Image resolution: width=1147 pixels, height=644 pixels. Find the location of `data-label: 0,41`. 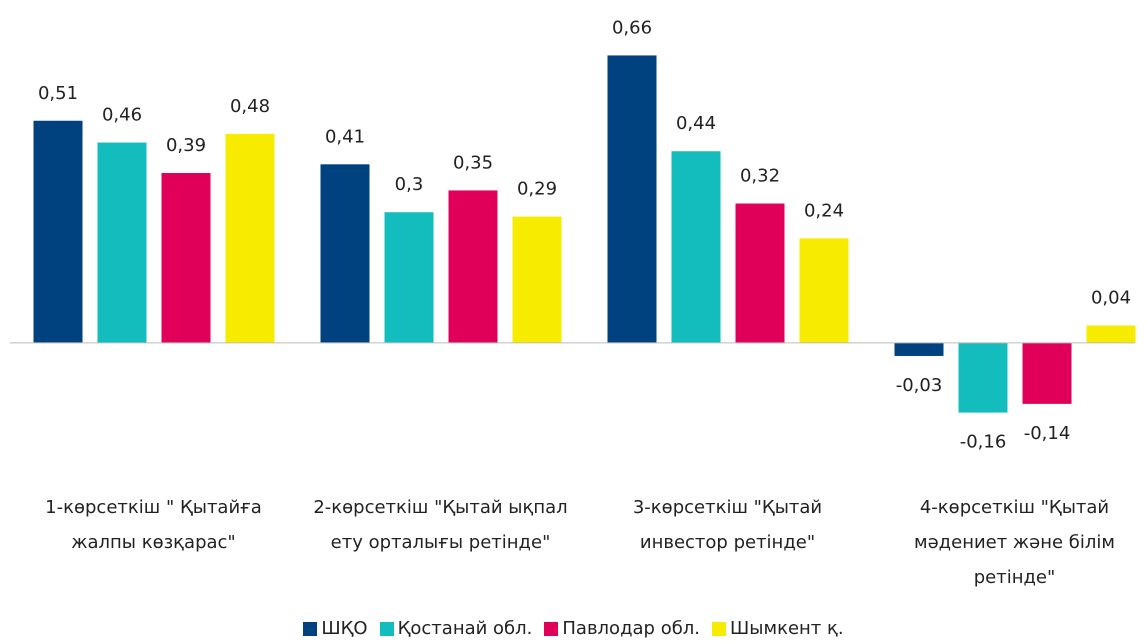

data-label: 0,41 is located at coordinates (345, 136).